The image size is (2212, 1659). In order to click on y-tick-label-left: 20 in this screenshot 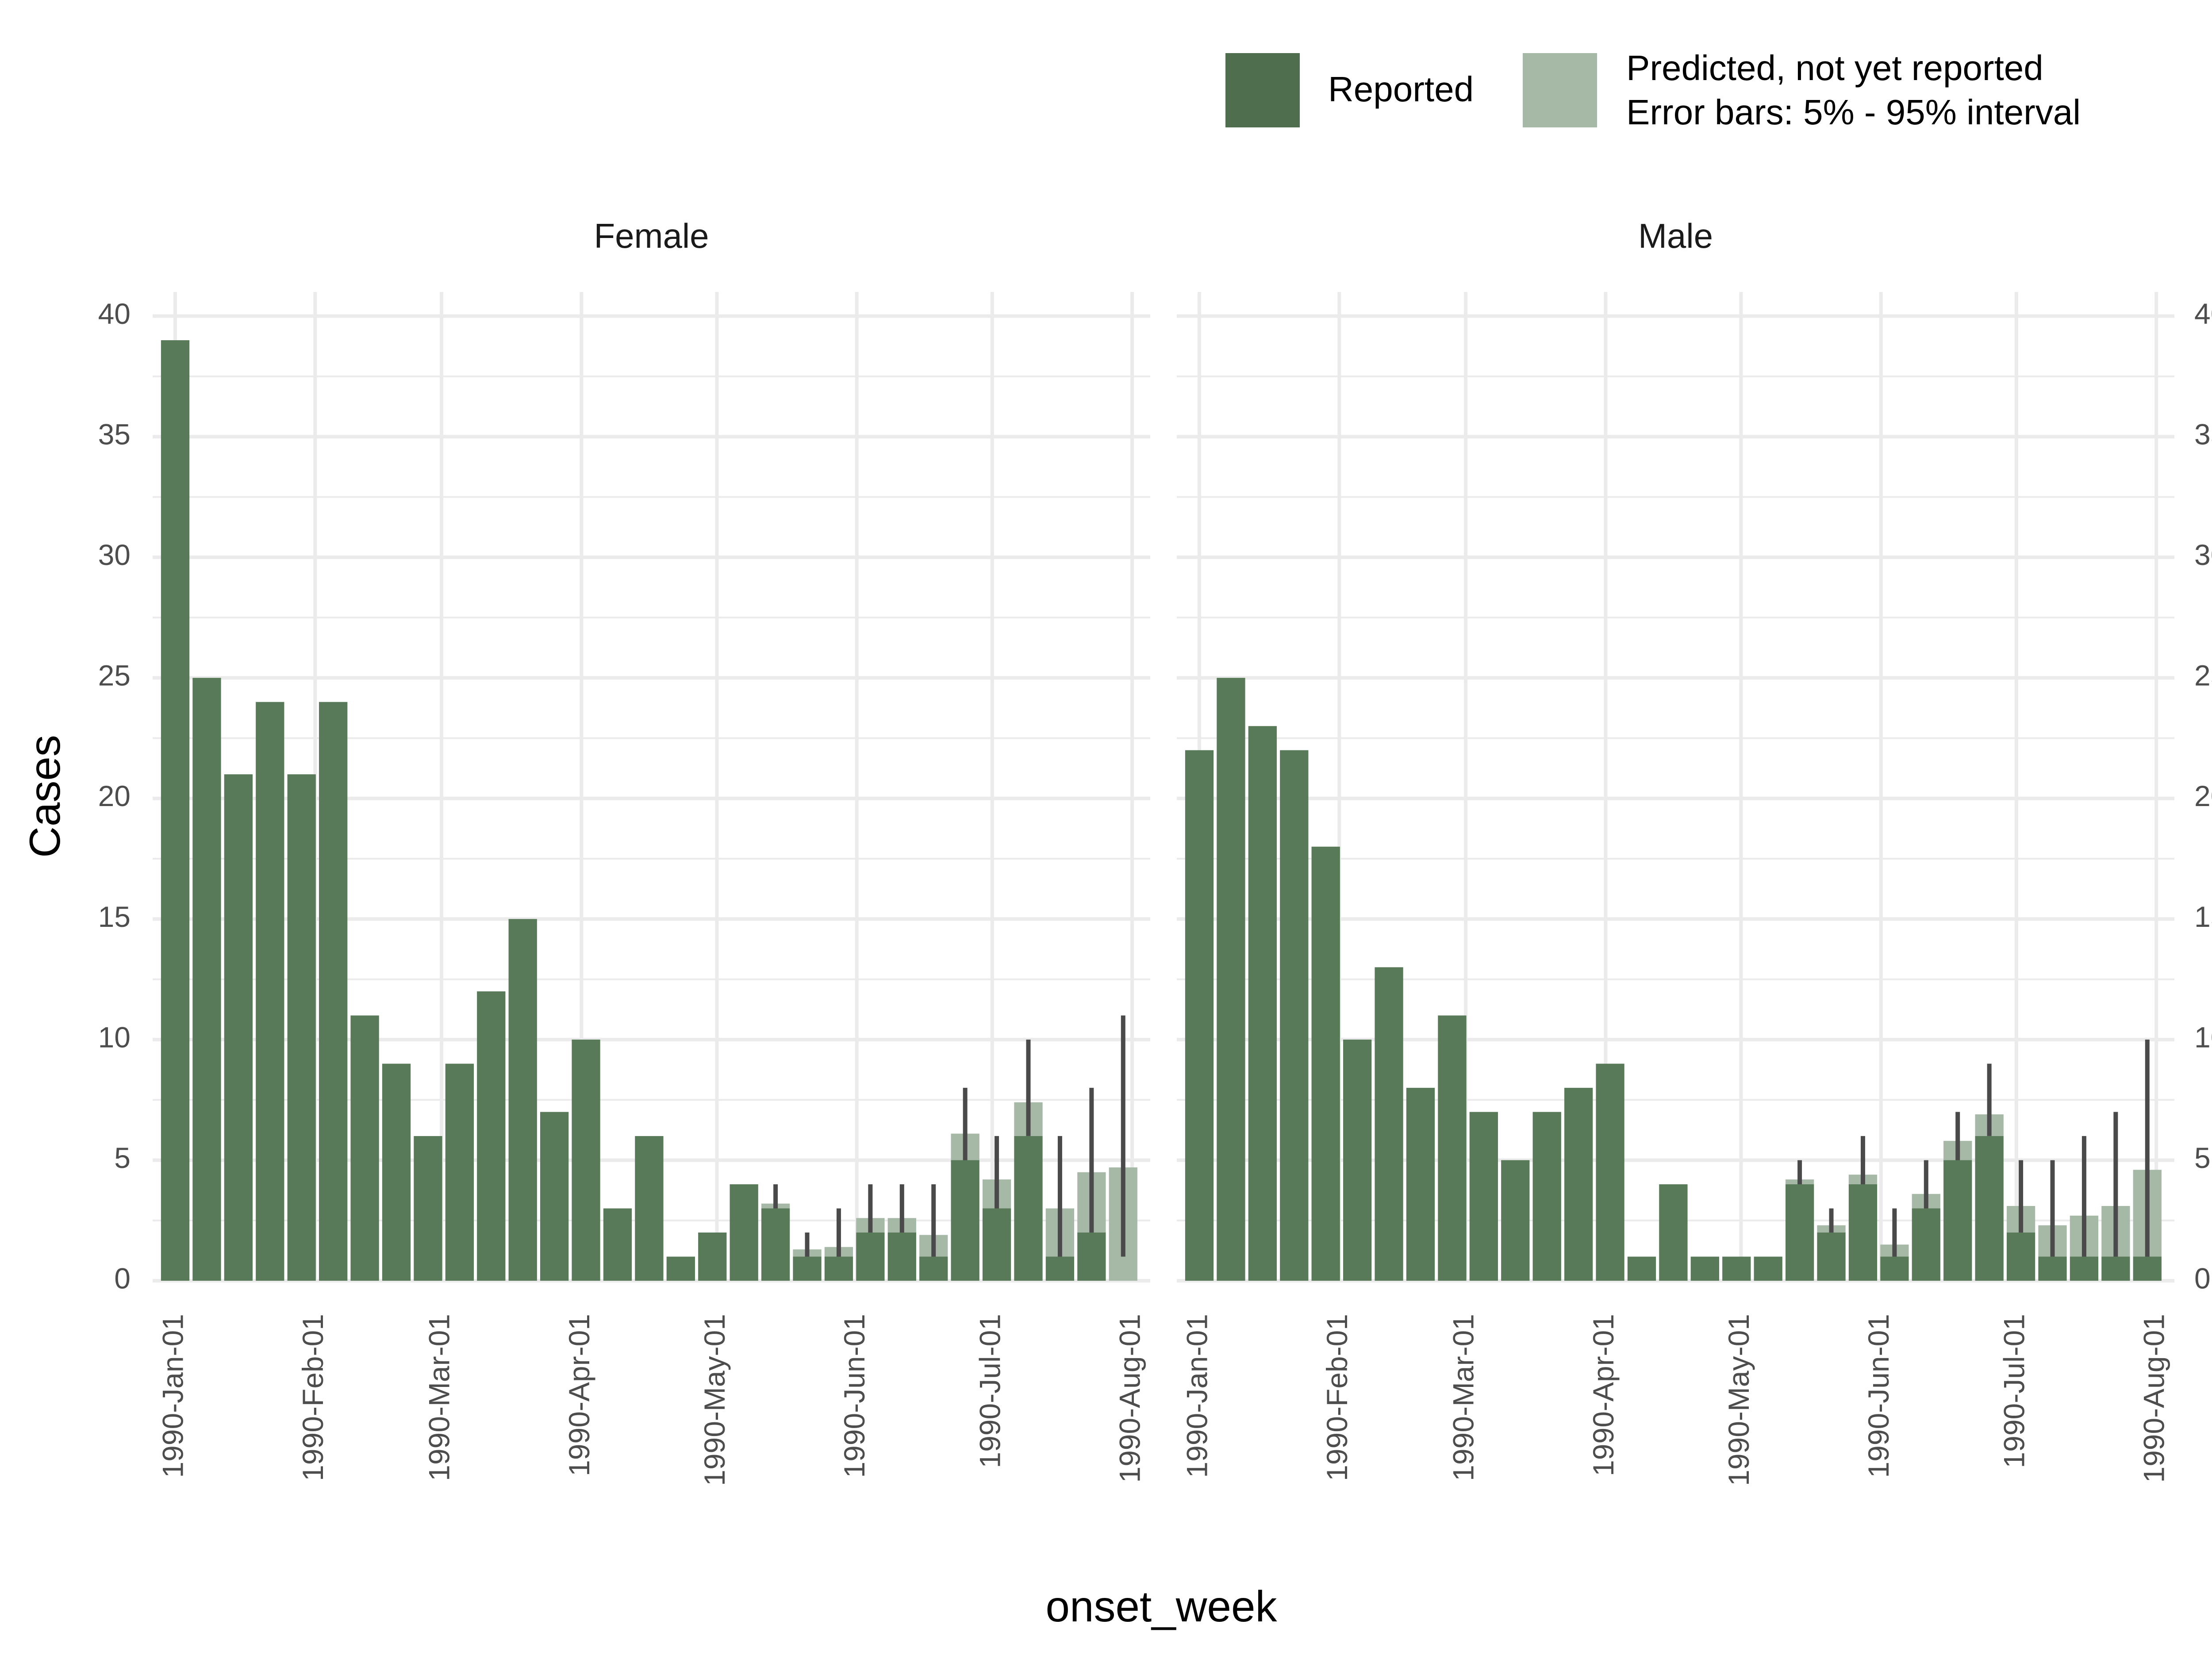, I will do `click(114, 796)`.